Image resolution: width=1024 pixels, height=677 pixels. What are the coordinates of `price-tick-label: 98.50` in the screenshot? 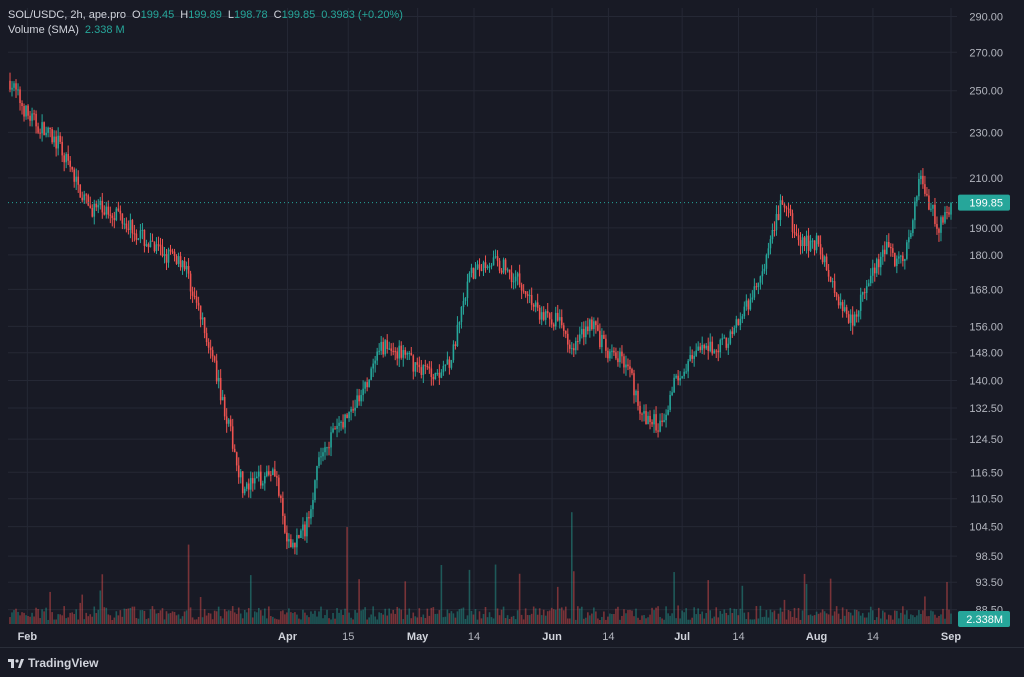 It's located at (989, 557).